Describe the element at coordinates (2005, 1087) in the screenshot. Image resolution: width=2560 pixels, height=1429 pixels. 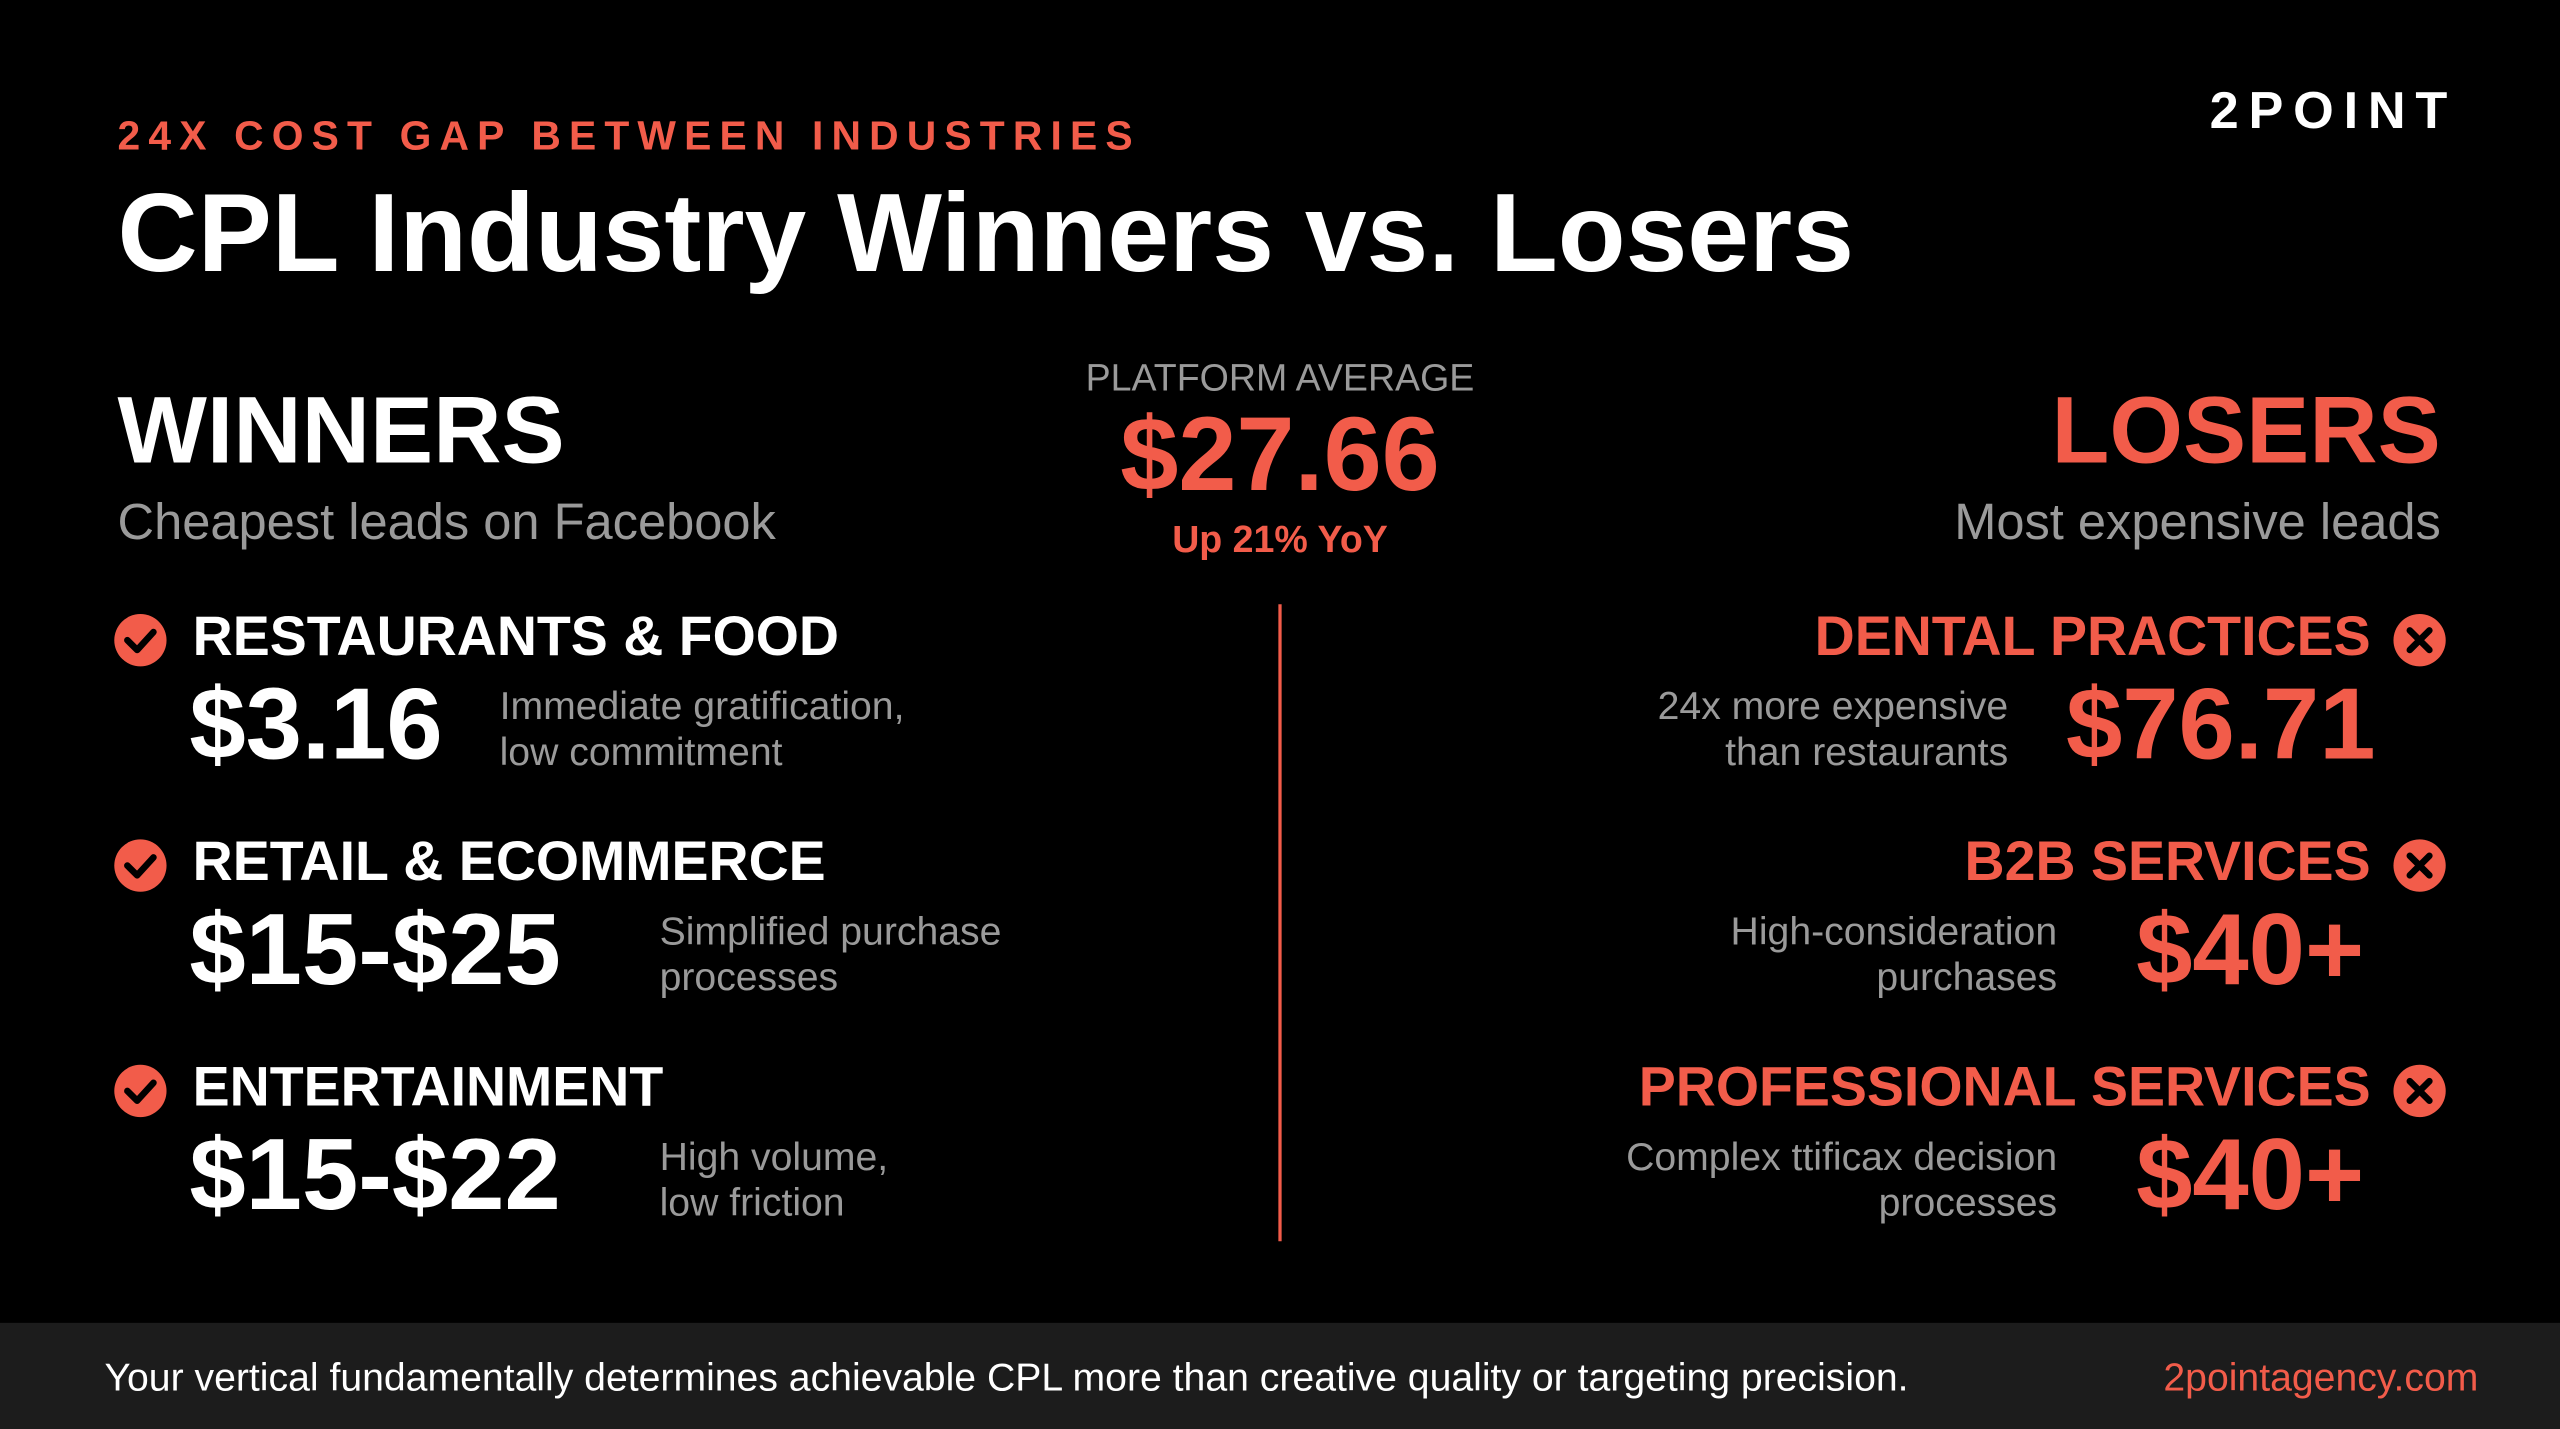
I see `item-name: PROFESSIONAL SERVICES` at that location.